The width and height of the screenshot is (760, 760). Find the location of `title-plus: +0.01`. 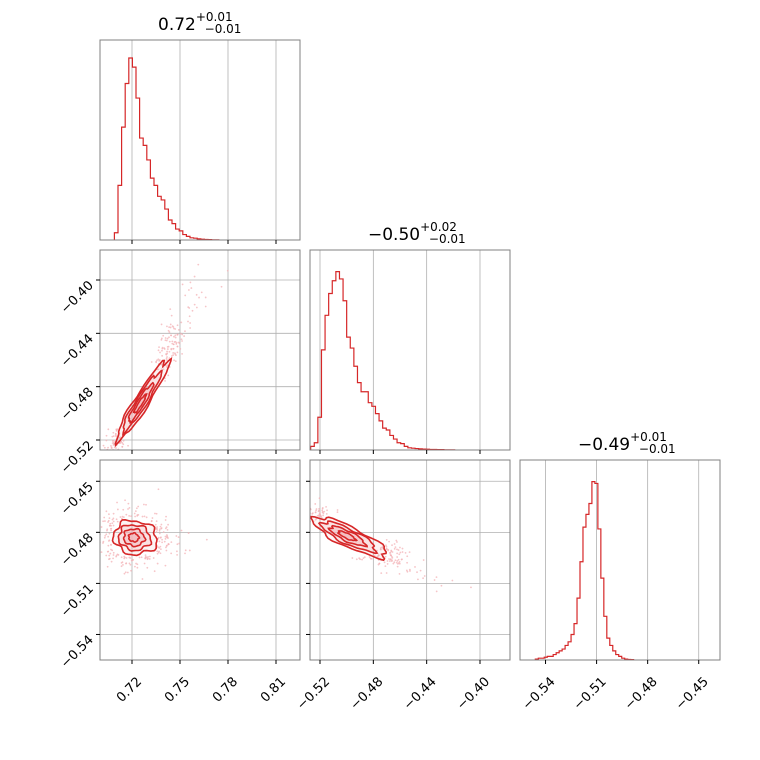

title-plus: +0.01 is located at coordinates (648, 437).